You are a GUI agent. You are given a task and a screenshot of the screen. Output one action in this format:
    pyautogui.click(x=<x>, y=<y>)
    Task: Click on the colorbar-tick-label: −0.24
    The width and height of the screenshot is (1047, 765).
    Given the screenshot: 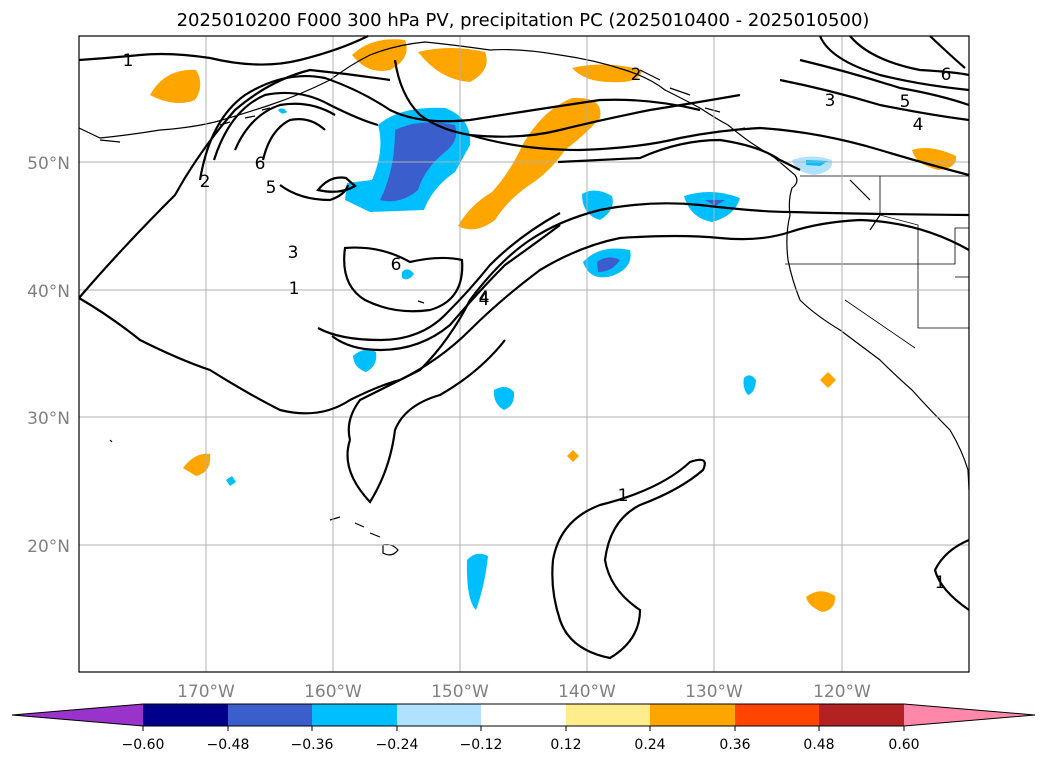 What is the action you would take?
    pyautogui.click(x=397, y=745)
    